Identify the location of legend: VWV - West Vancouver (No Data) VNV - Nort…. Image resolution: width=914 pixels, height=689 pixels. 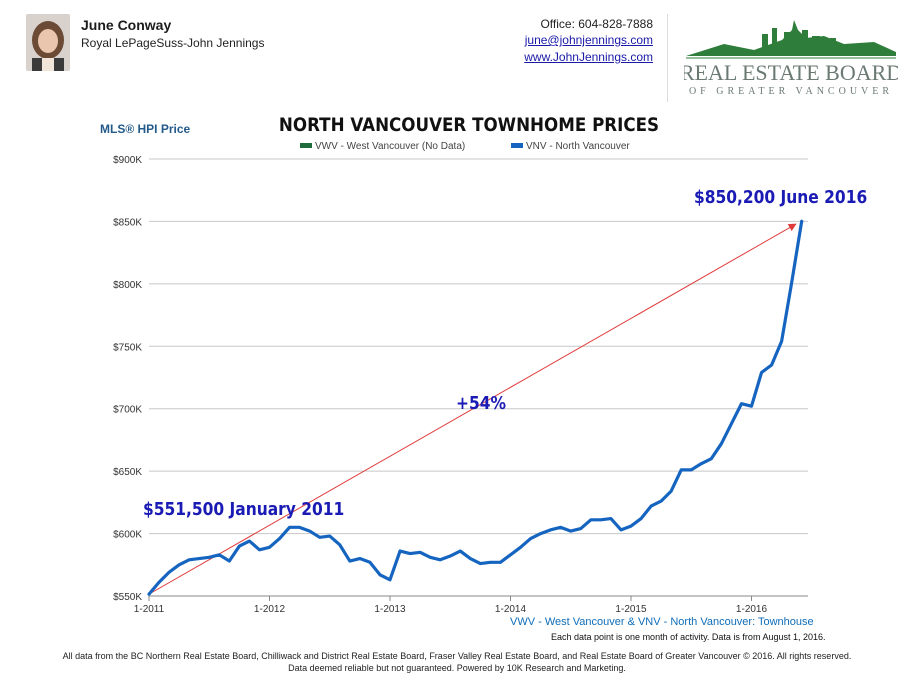
(465, 146).